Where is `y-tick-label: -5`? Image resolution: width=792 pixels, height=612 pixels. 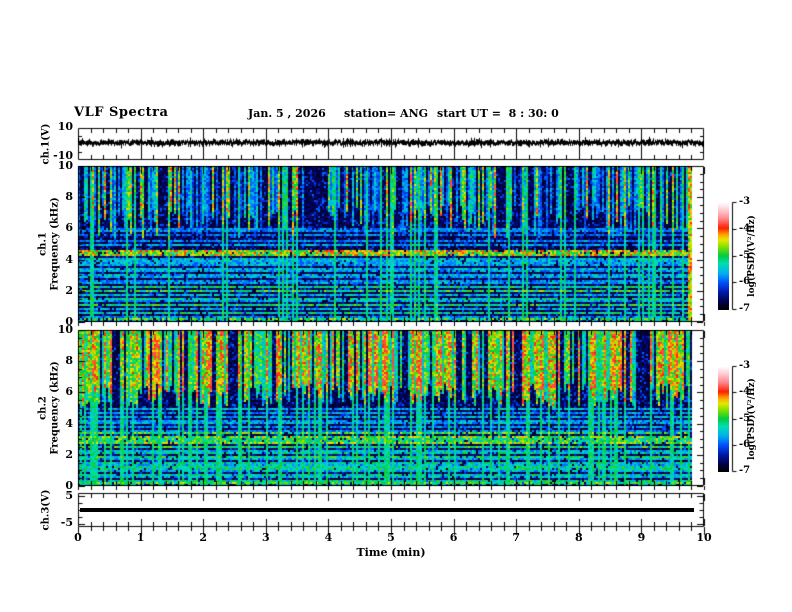
y-tick-label: -5 is located at coordinates (66, 522).